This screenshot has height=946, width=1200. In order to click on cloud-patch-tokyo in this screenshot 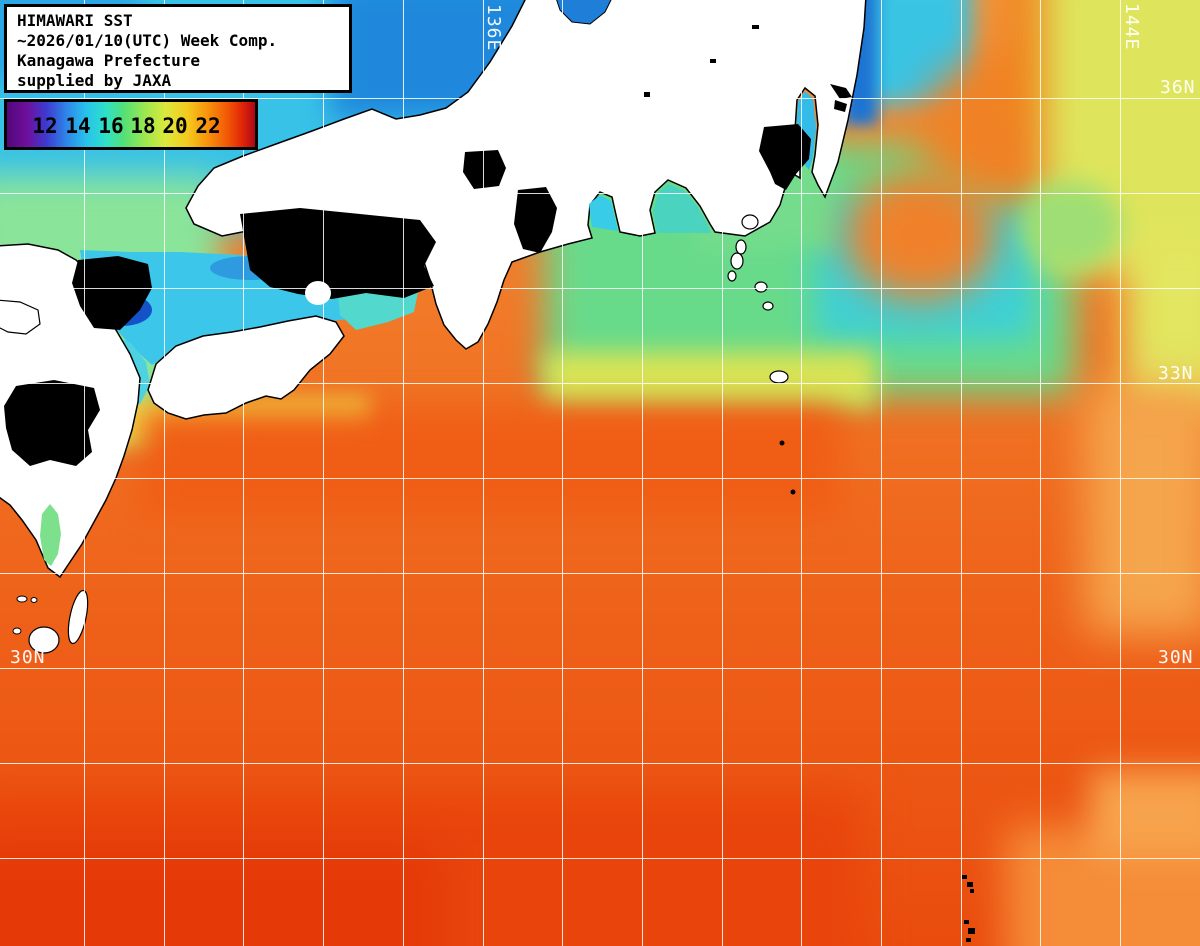, I will do `click(785, 157)`.